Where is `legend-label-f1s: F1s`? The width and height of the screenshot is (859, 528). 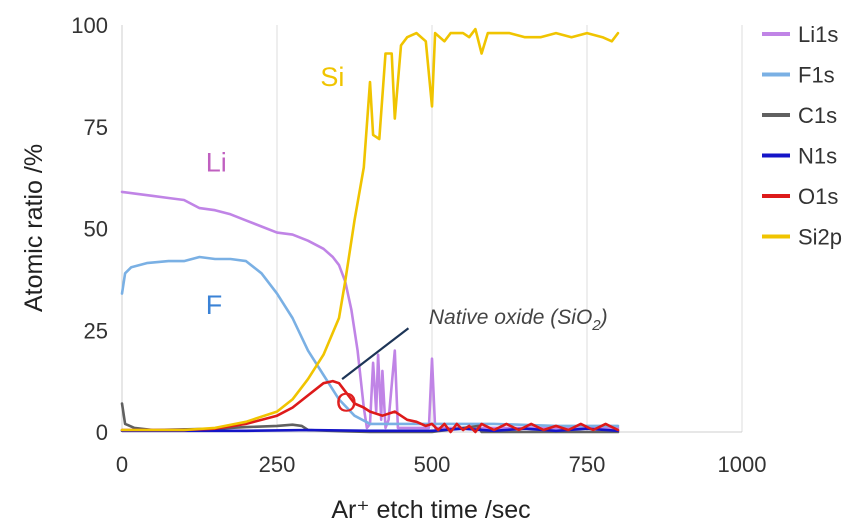 legend-label-f1s: F1s is located at coordinates (816, 75).